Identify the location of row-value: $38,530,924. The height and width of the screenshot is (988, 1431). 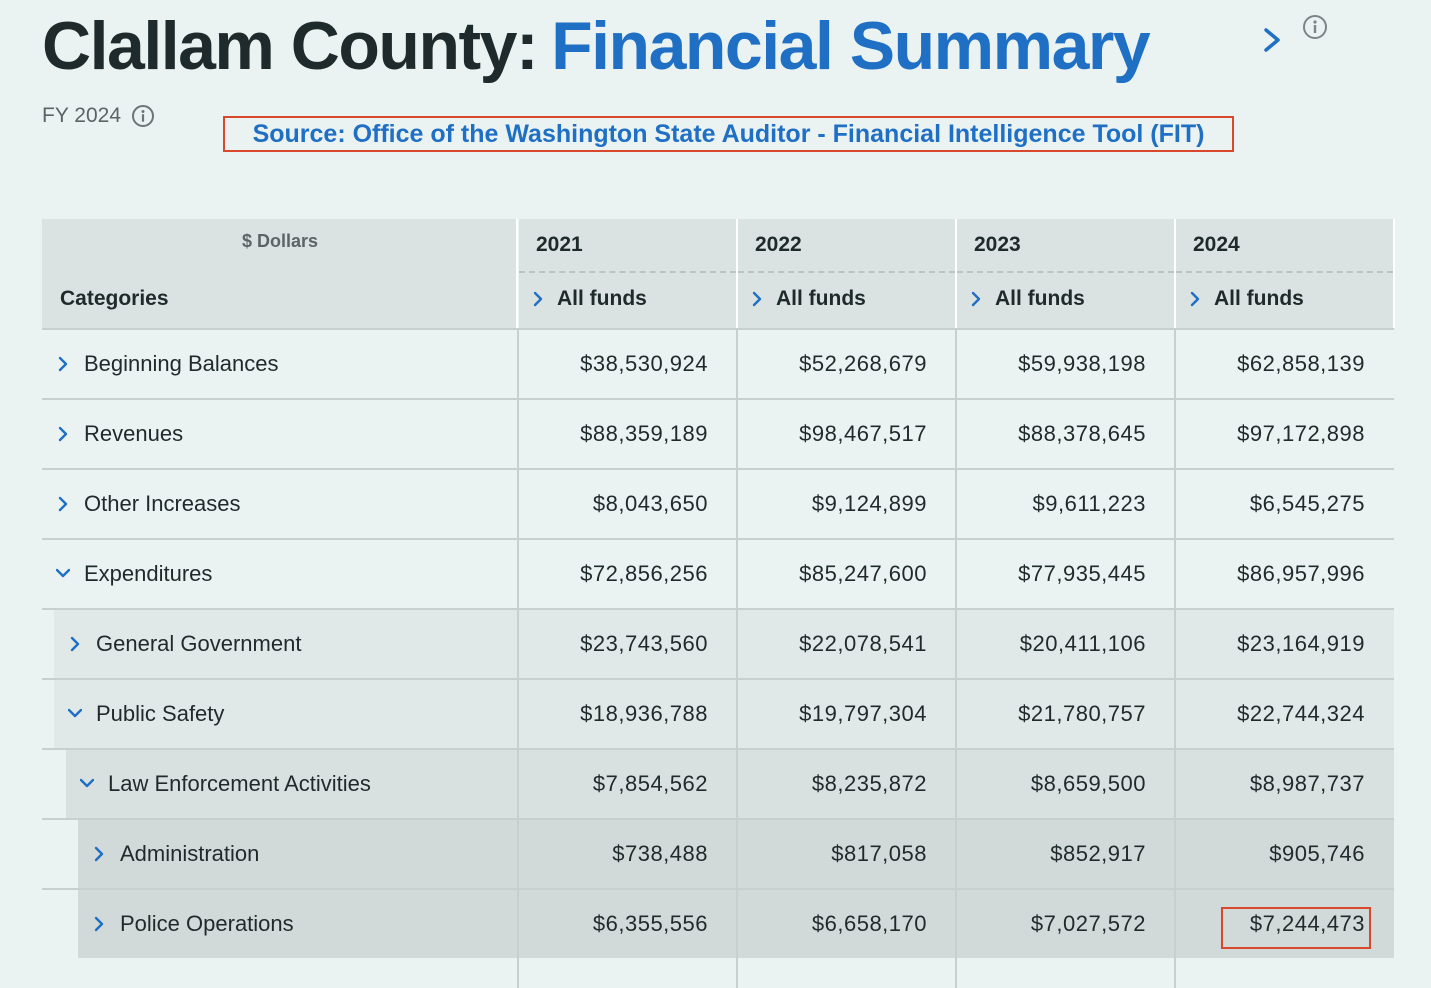
(628, 364).